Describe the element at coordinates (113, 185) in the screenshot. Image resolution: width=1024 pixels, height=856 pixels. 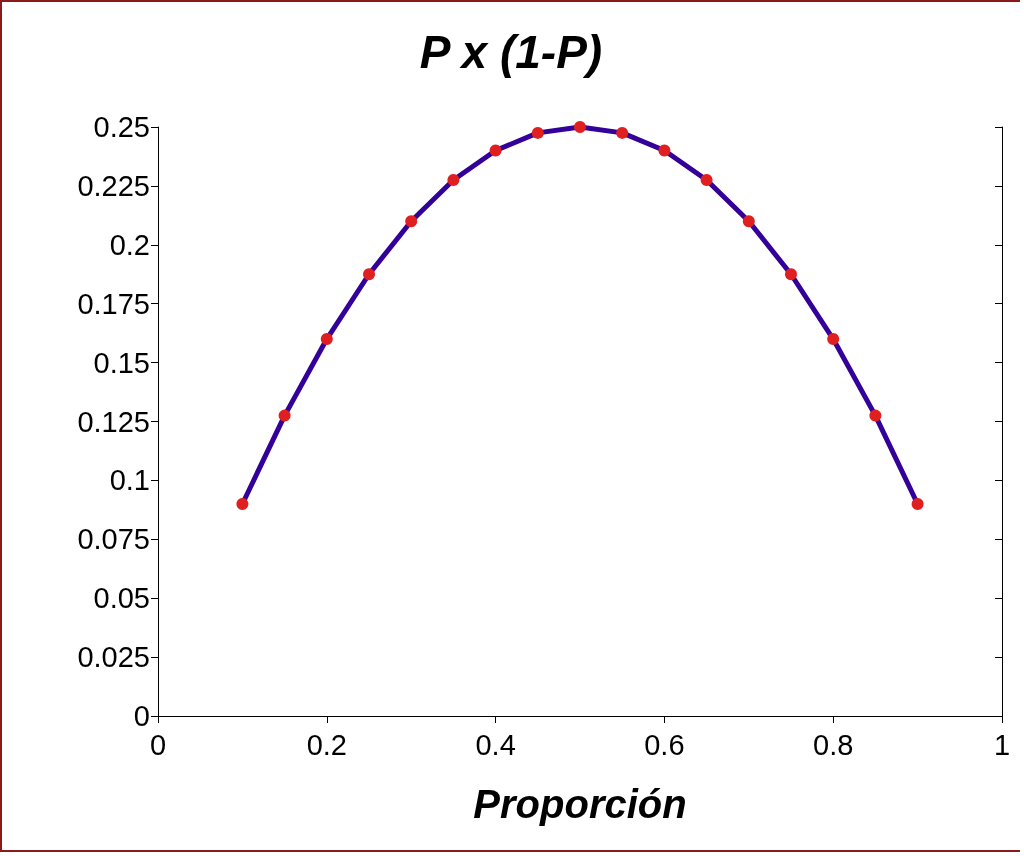
I see `y-tick-label: 0.225` at that location.